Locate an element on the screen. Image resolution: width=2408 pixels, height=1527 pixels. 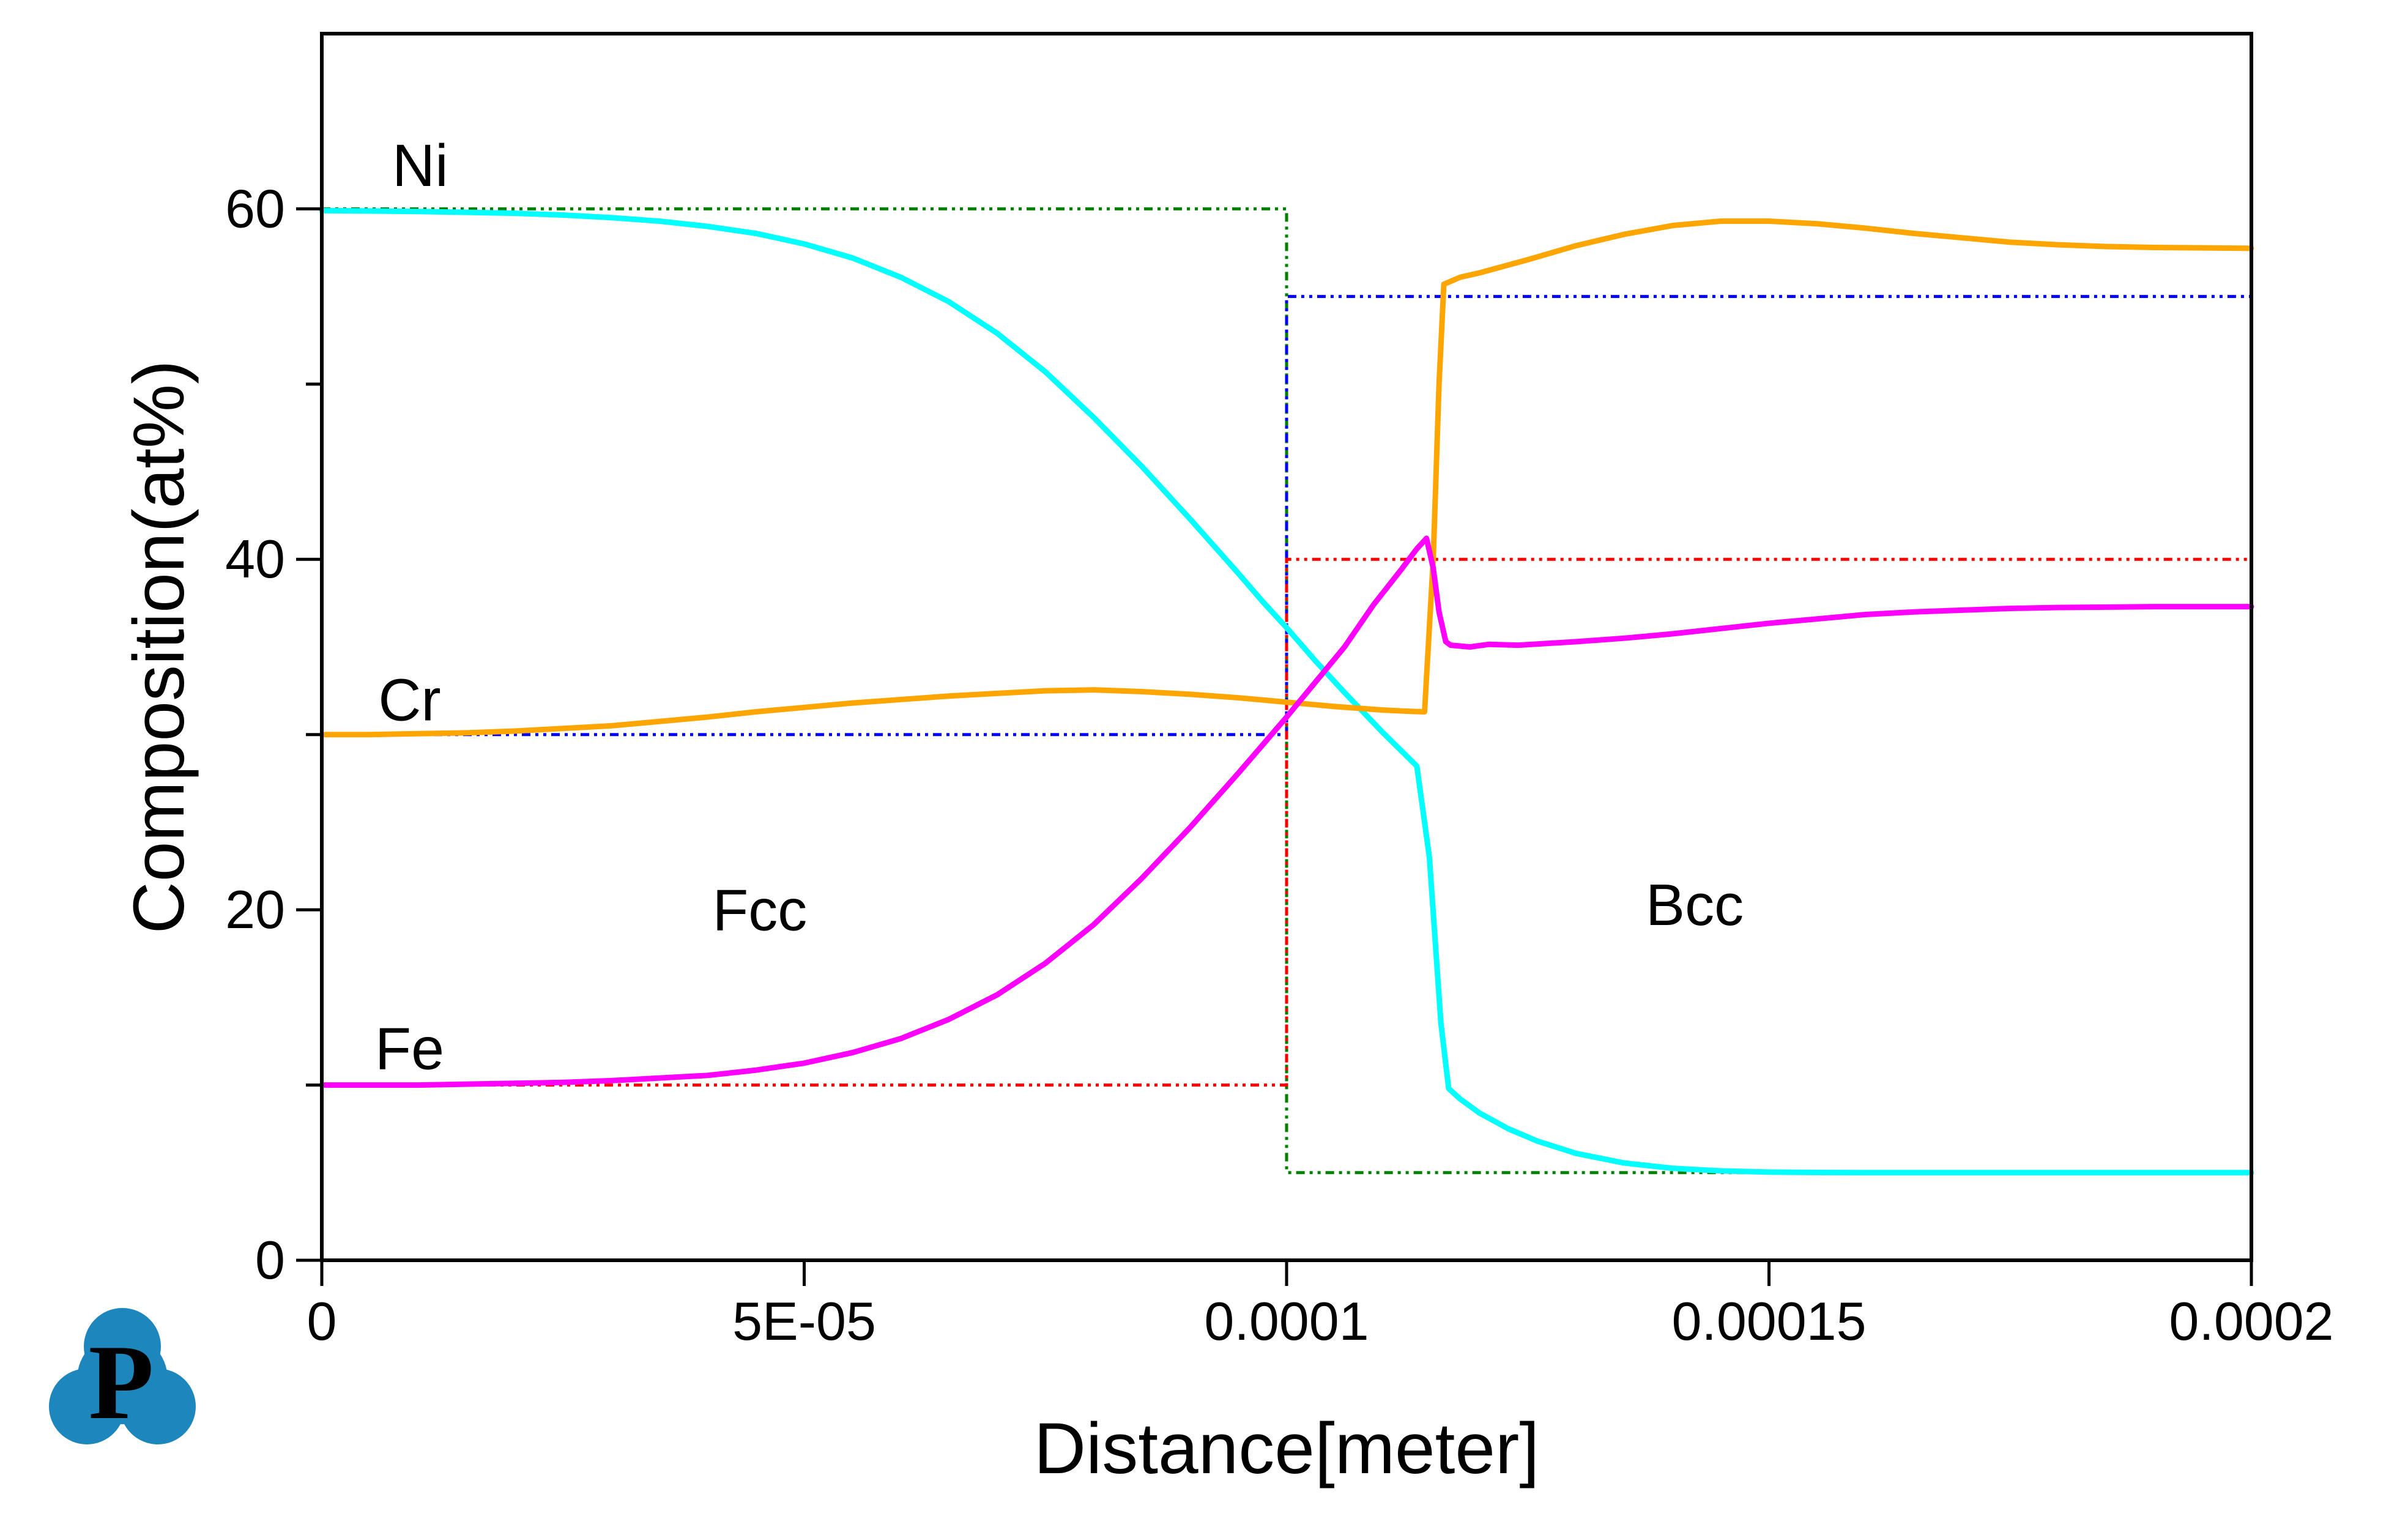
phase-label-bcc: Bcc is located at coordinates (1695, 905).